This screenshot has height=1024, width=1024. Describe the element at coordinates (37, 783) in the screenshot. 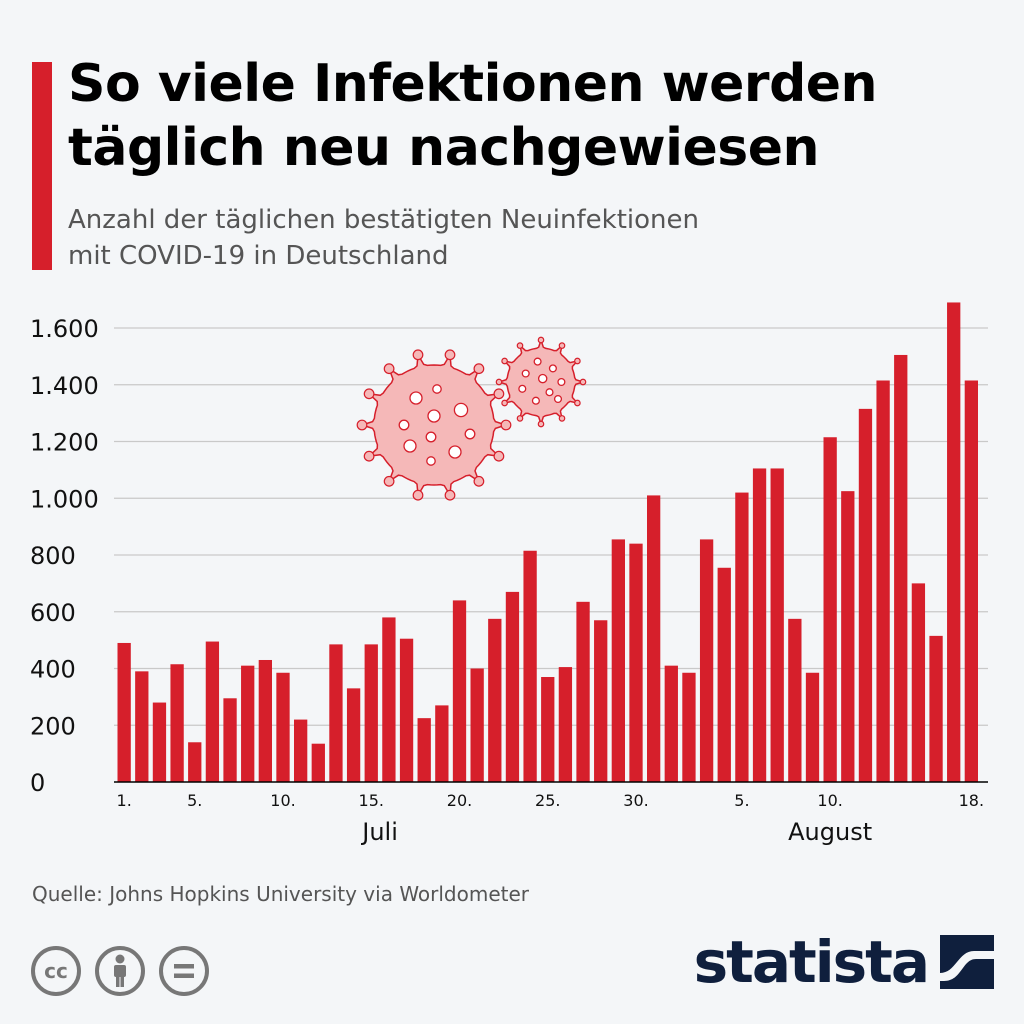

I see `y-tick-label: 0` at that location.